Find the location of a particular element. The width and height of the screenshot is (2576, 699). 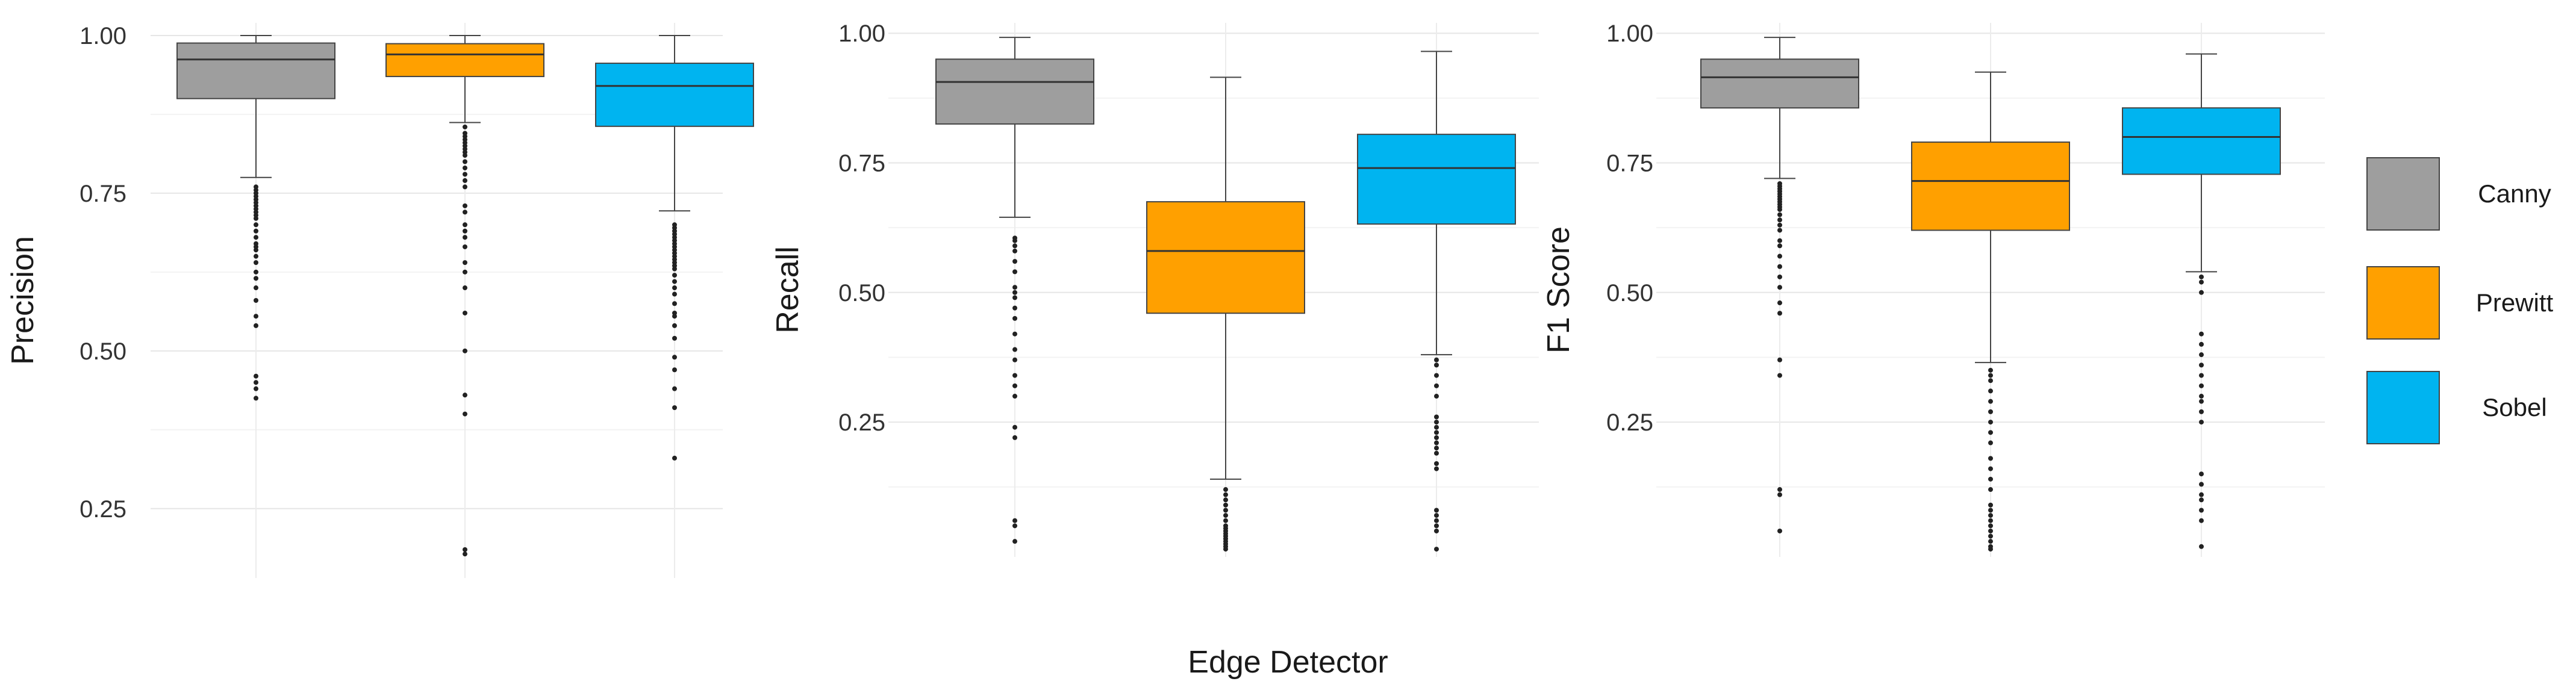

box-canny is located at coordinates (1779, 285).